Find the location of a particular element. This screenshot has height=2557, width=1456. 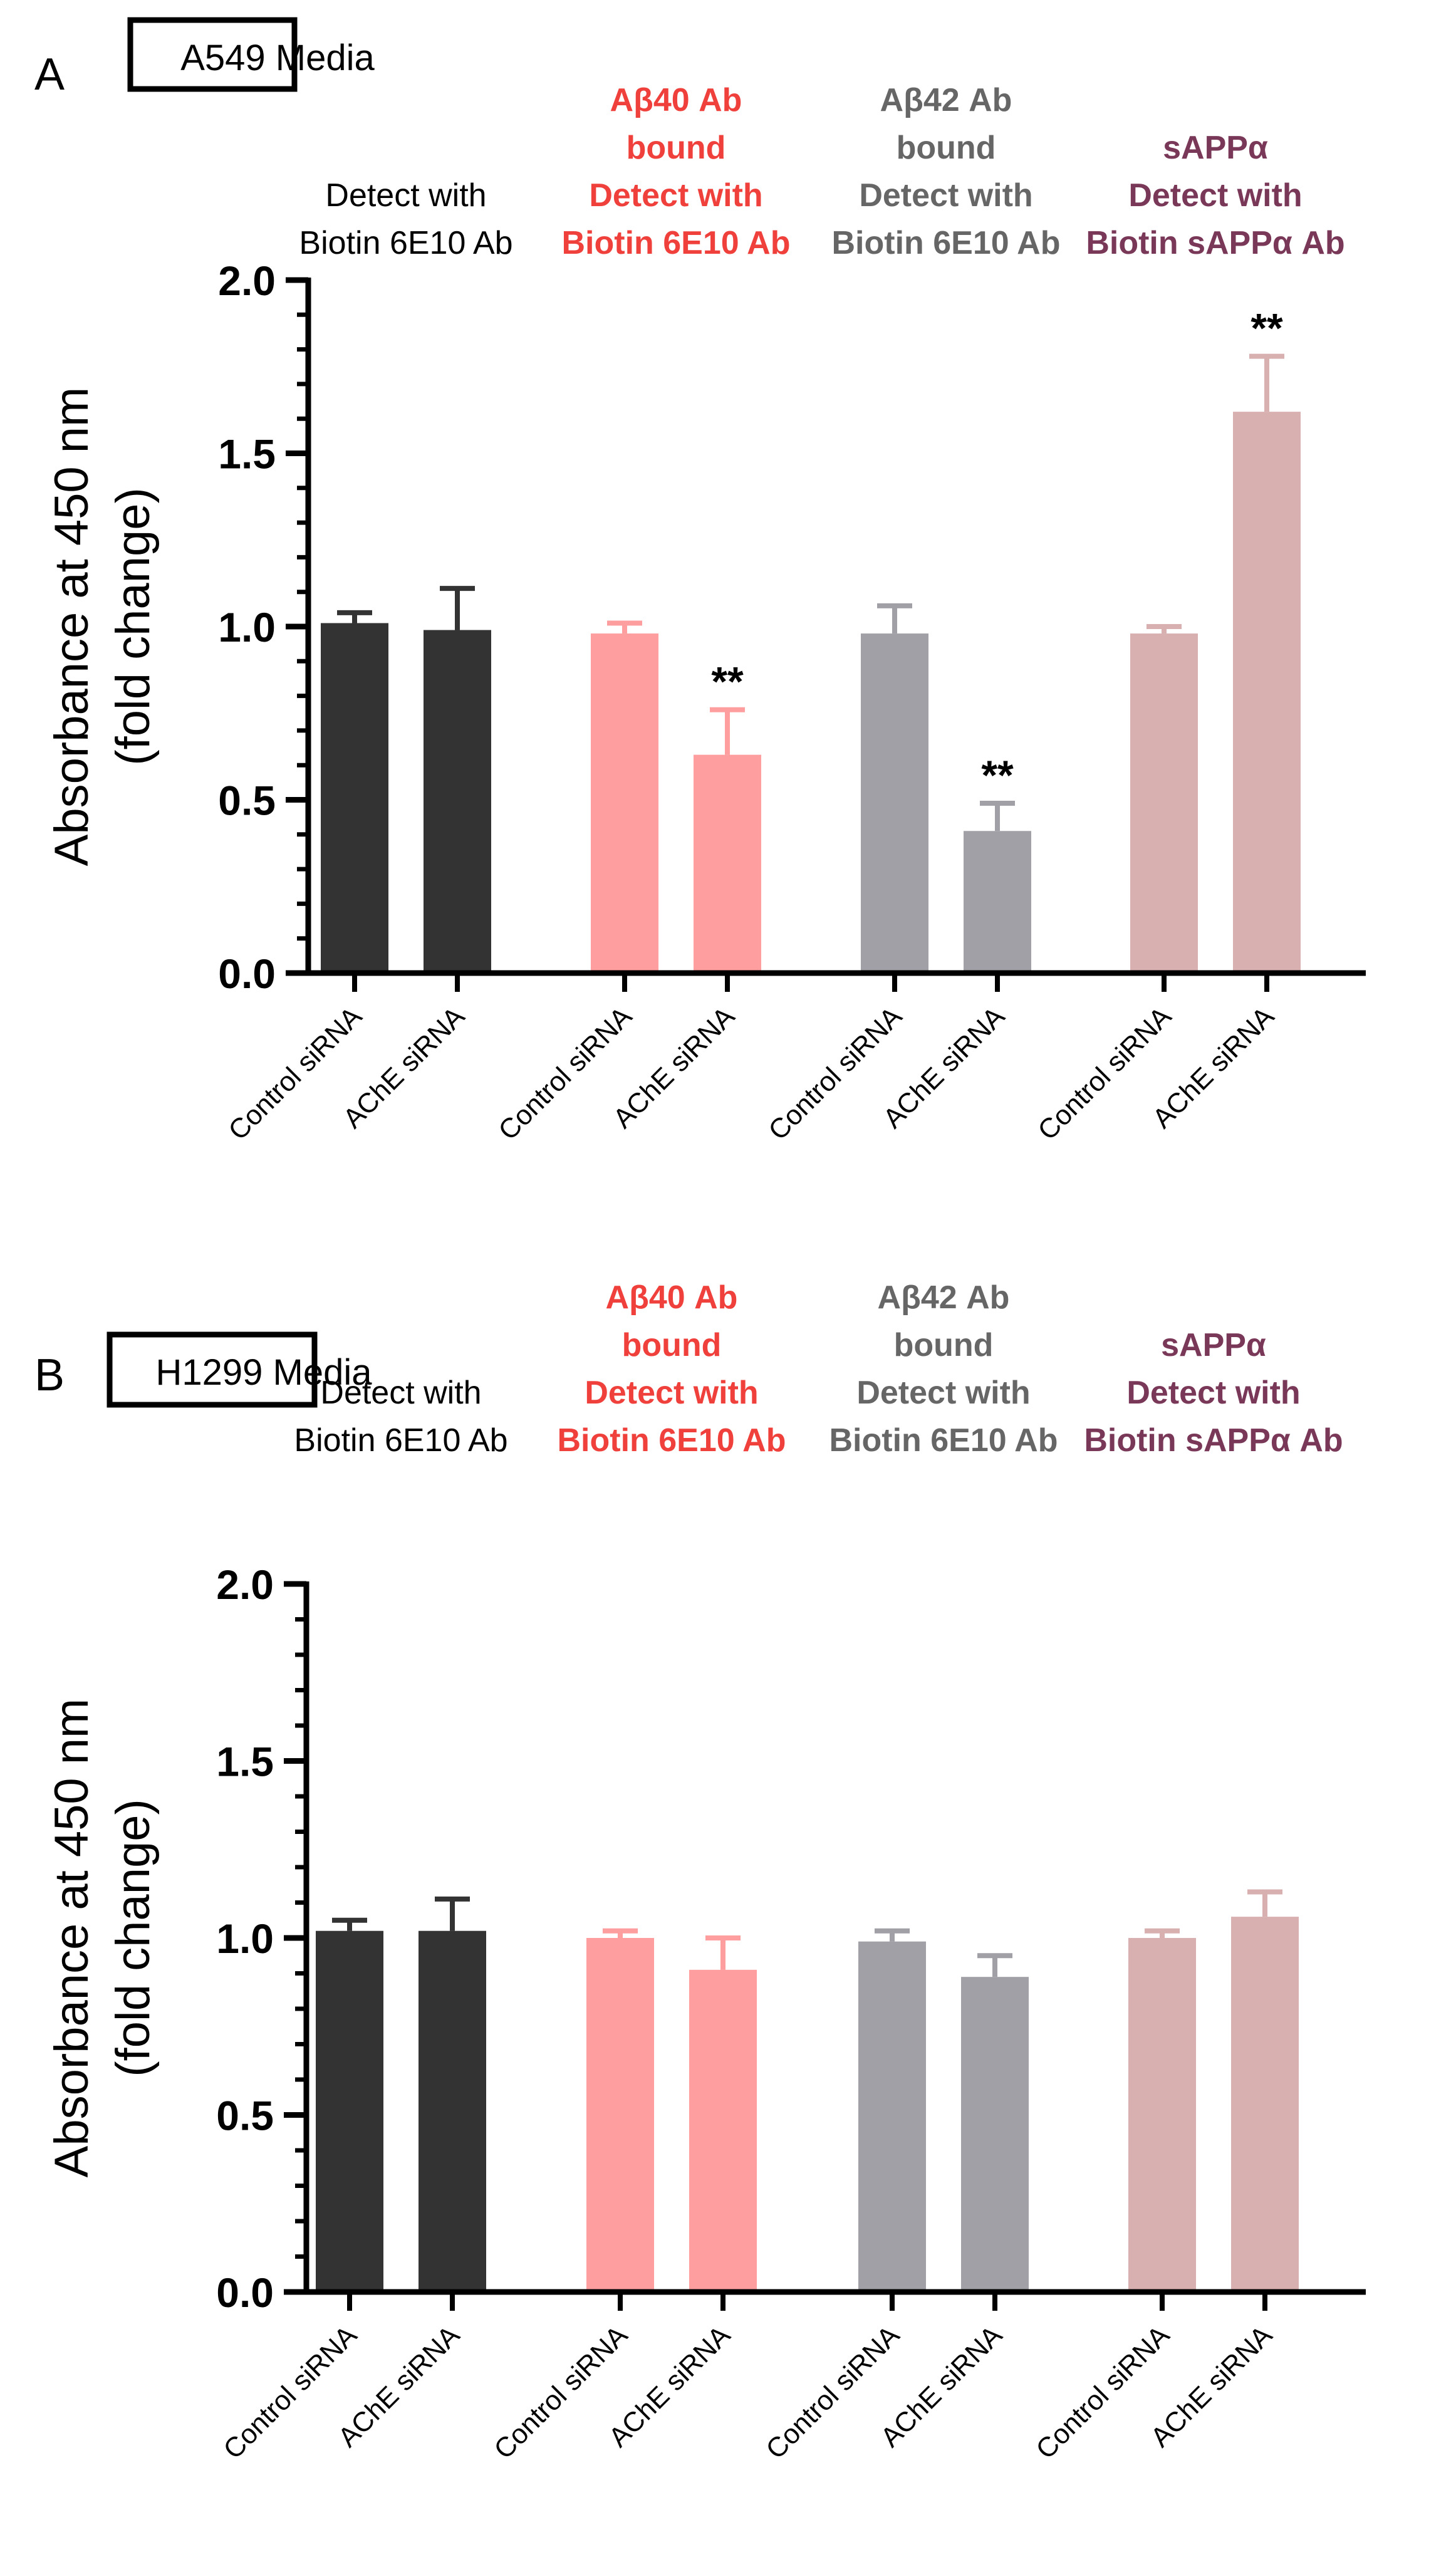

panel-title: H1299 Media is located at coordinates (264, 1373).